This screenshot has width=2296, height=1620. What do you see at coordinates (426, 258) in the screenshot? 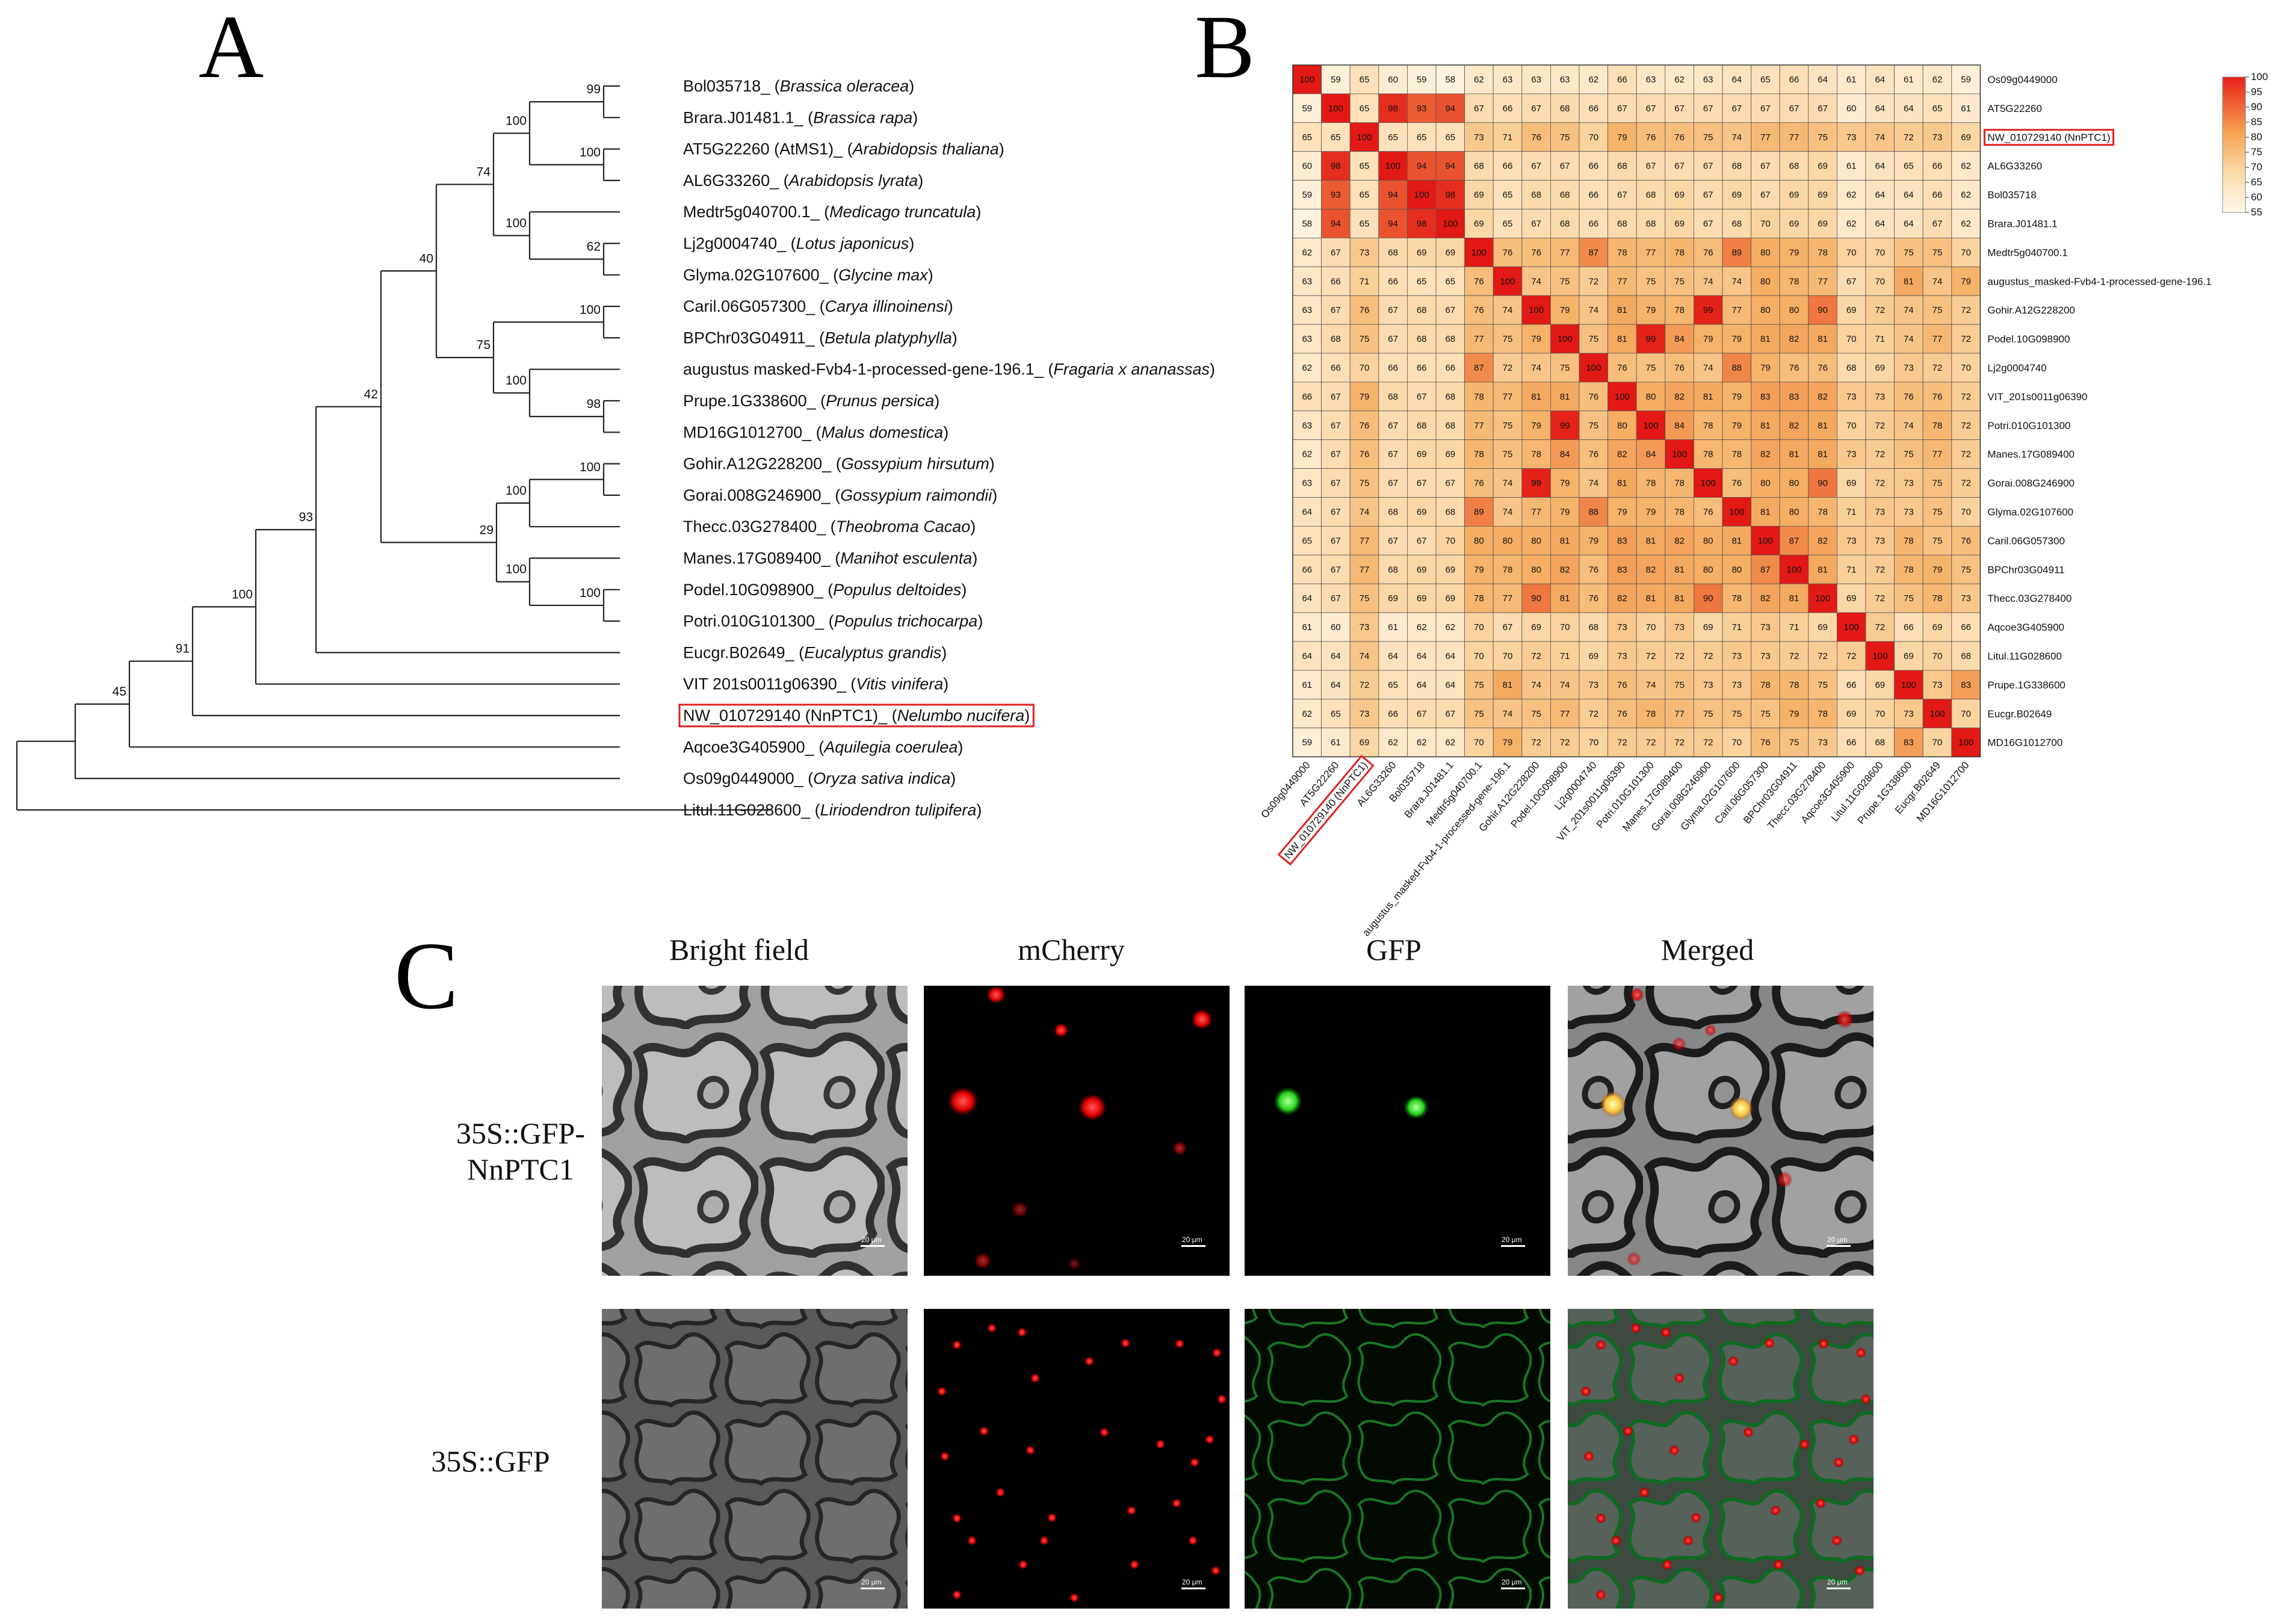
I see `bootstrap-value: 40` at bounding box center [426, 258].